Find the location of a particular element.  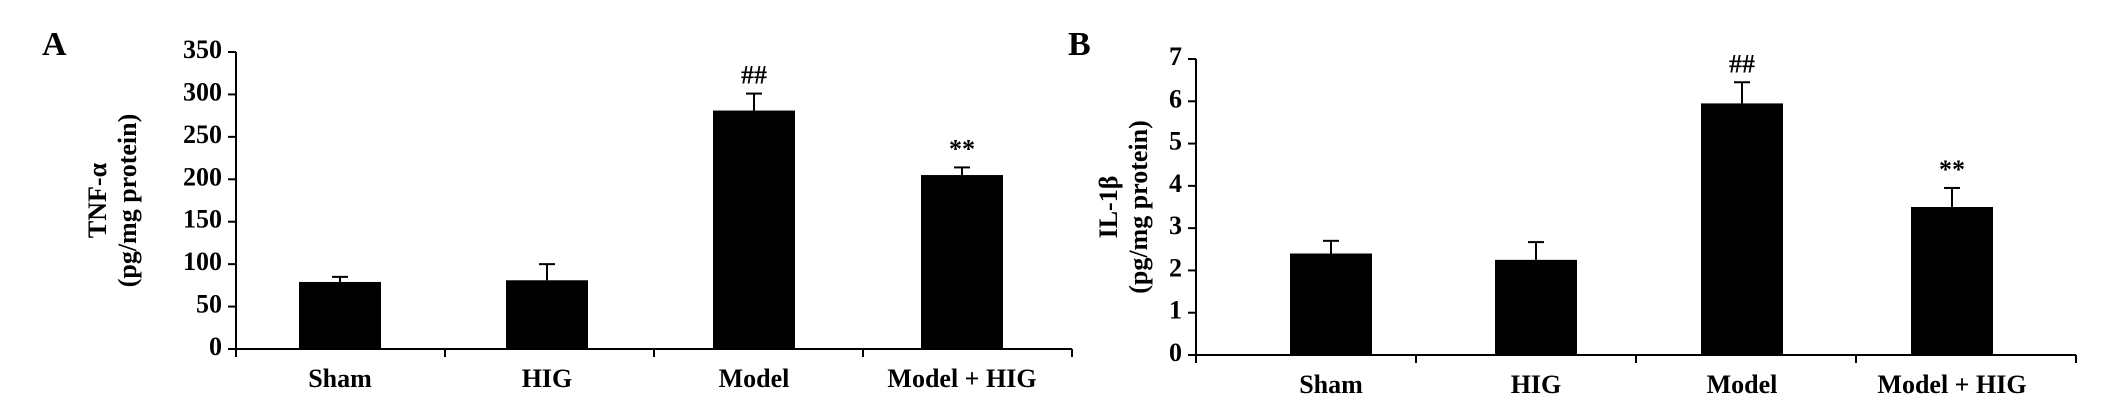

y-tick-label: 250 is located at coordinates (202, 134).